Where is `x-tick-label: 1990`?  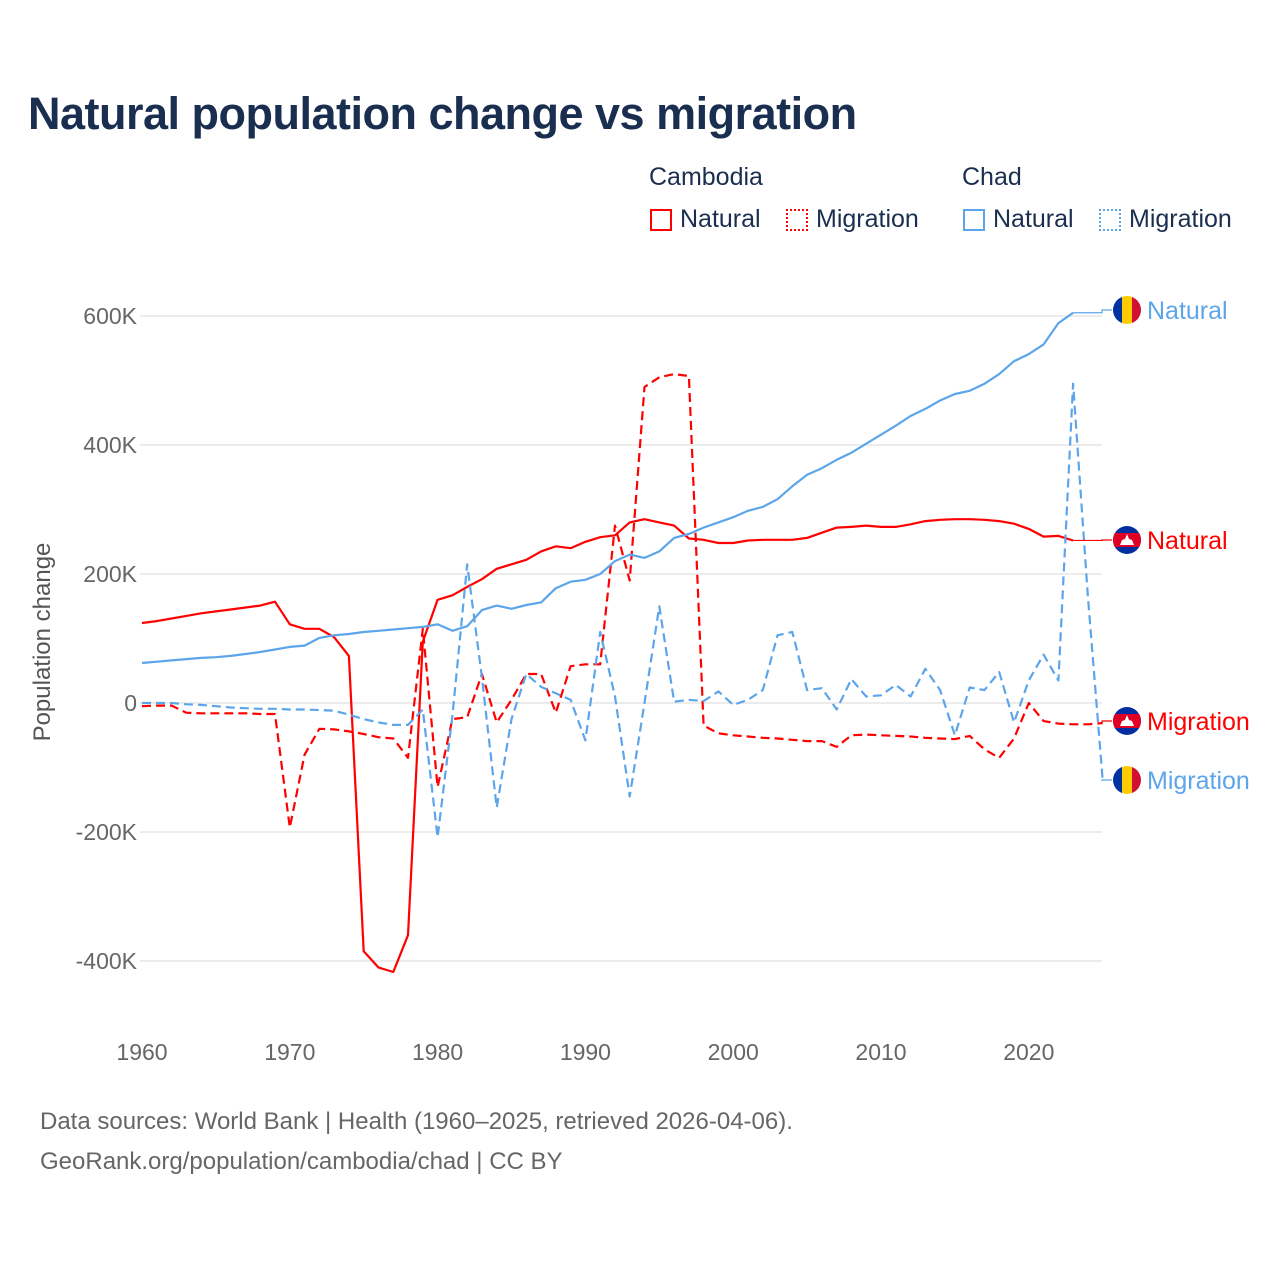 x-tick-label: 1990 is located at coordinates (585, 1052).